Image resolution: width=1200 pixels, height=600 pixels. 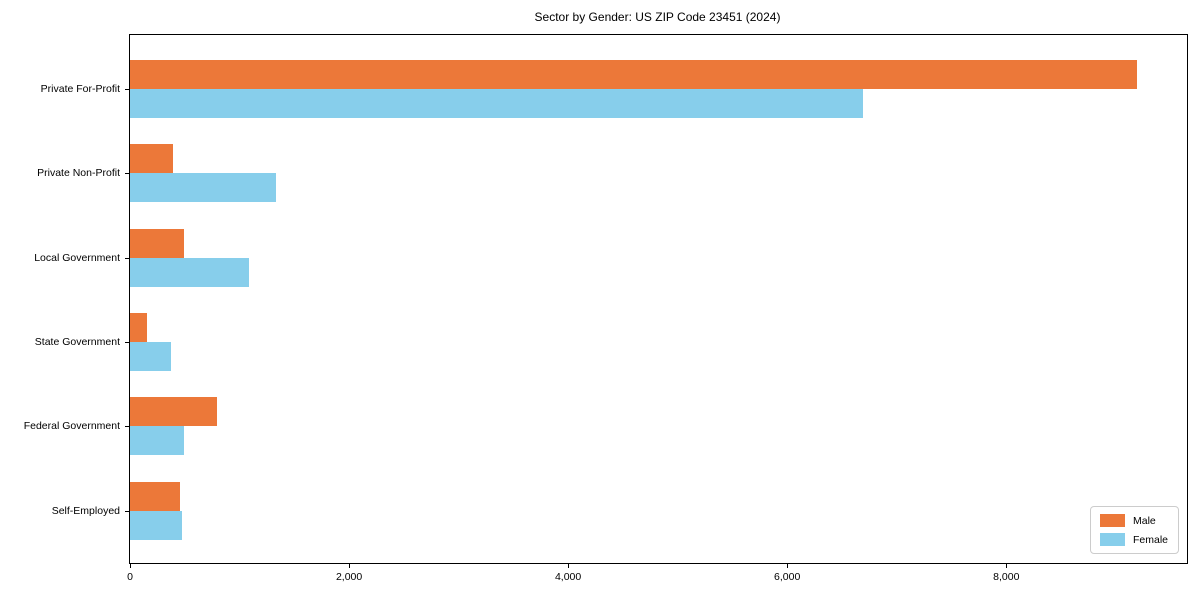 What do you see at coordinates (349, 577) in the screenshot?
I see `x-tick-label: 2,000` at bounding box center [349, 577].